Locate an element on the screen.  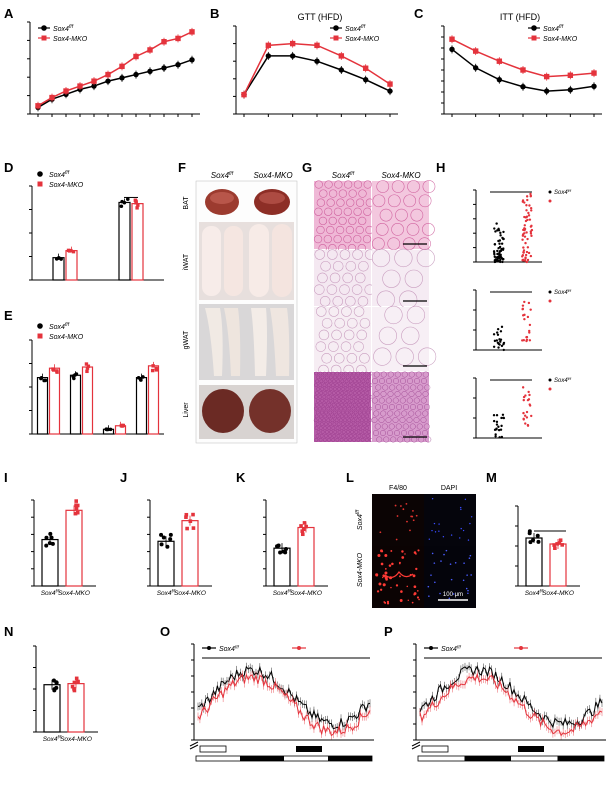
series-line is located at coordinates (284, 697).